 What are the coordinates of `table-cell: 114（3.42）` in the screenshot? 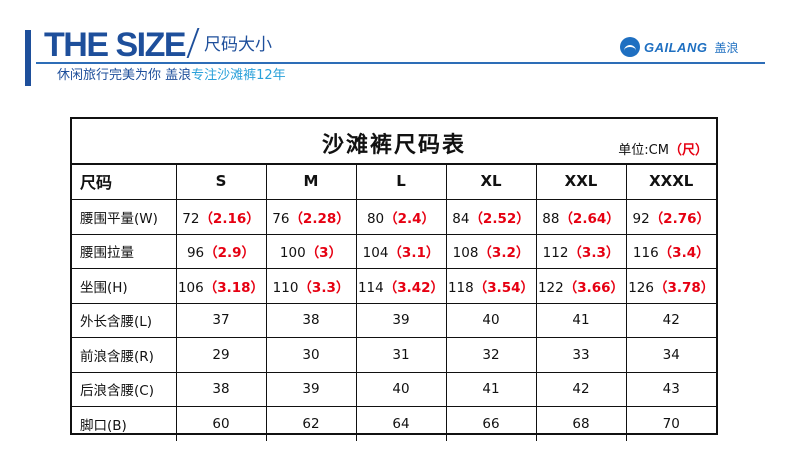 It's located at (401, 286).